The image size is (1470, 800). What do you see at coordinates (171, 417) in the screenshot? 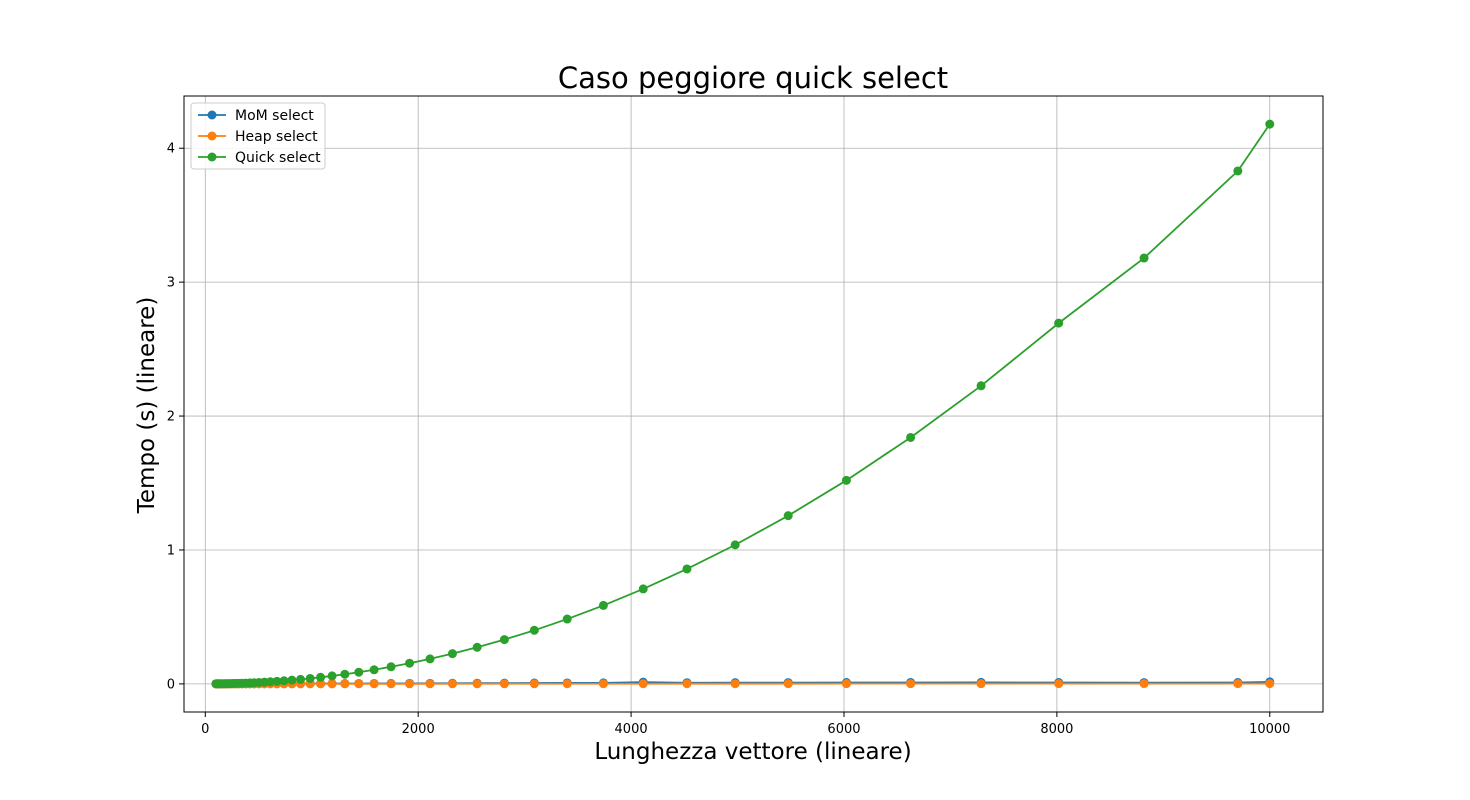
I see `y-tick-label-2: 2` at bounding box center [171, 417].